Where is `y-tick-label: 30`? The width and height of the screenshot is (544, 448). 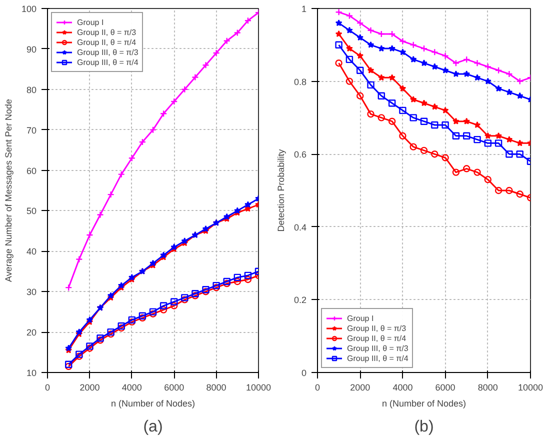
y-tick-label: 30 is located at coordinates (31, 292).